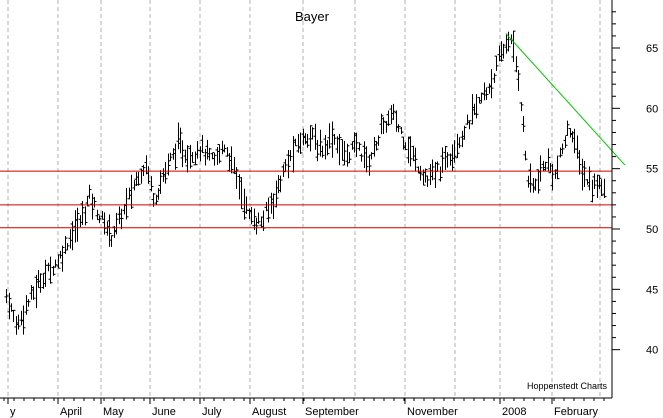 The width and height of the screenshot is (663, 418). I want to click on chart-title: Bayer, so click(312, 16).